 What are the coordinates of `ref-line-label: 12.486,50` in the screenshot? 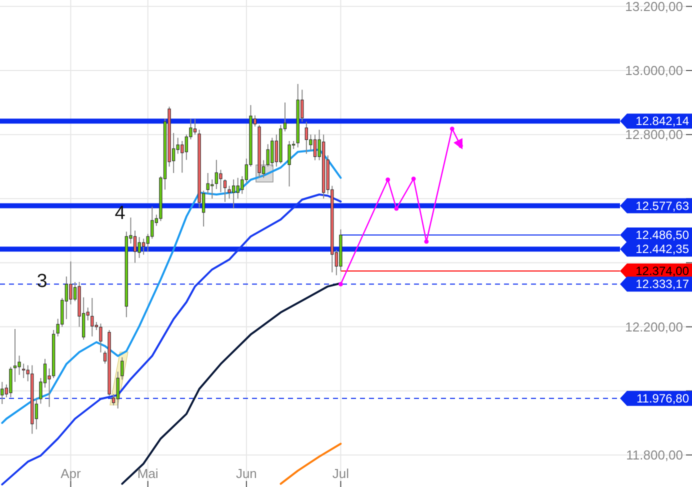 It's located at (663, 235).